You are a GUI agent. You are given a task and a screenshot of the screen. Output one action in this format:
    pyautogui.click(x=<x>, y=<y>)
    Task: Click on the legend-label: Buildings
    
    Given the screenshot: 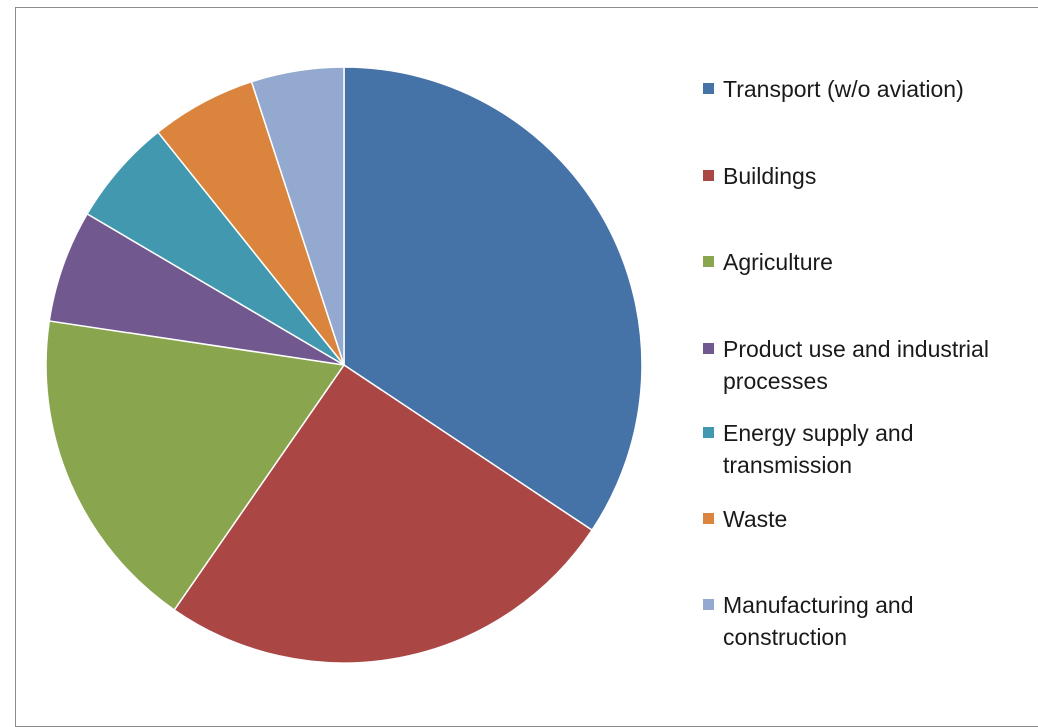 What is the action you would take?
    pyautogui.click(x=770, y=176)
    